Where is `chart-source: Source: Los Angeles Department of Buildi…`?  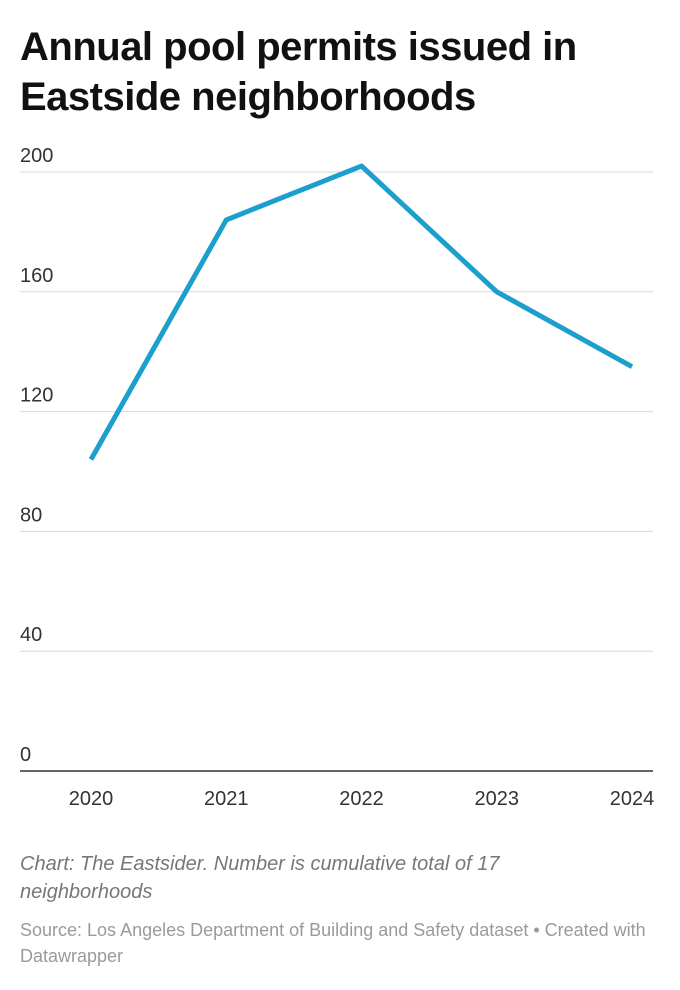
chart-source: Source: Los Angeles Department of Buildi… is located at coordinates (333, 943).